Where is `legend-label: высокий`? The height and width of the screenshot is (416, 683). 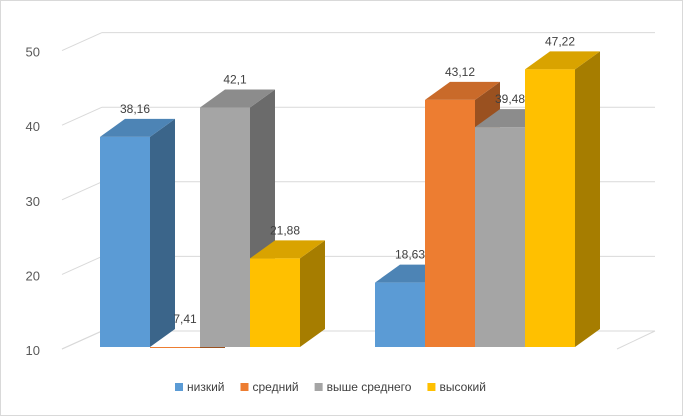
legend-label: высокий is located at coordinates (462, 387).